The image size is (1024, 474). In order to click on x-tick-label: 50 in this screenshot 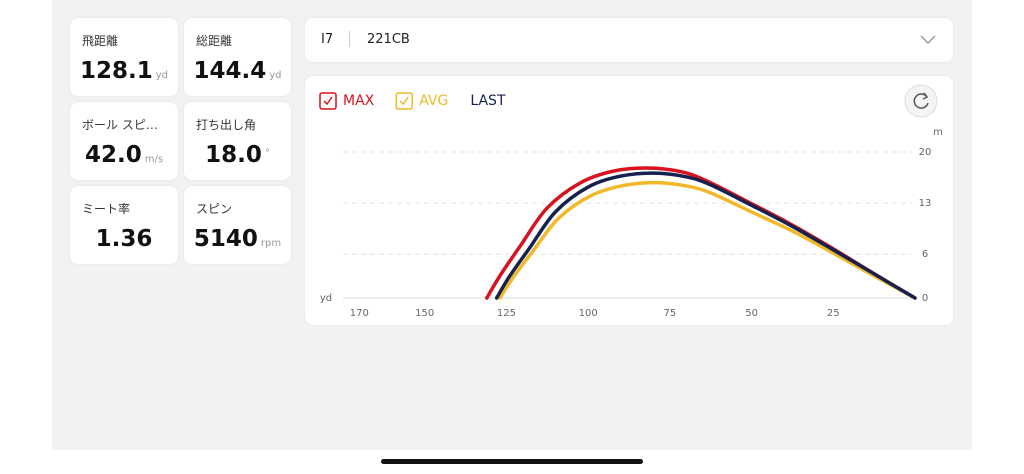, I will do `click(751, 313)`.